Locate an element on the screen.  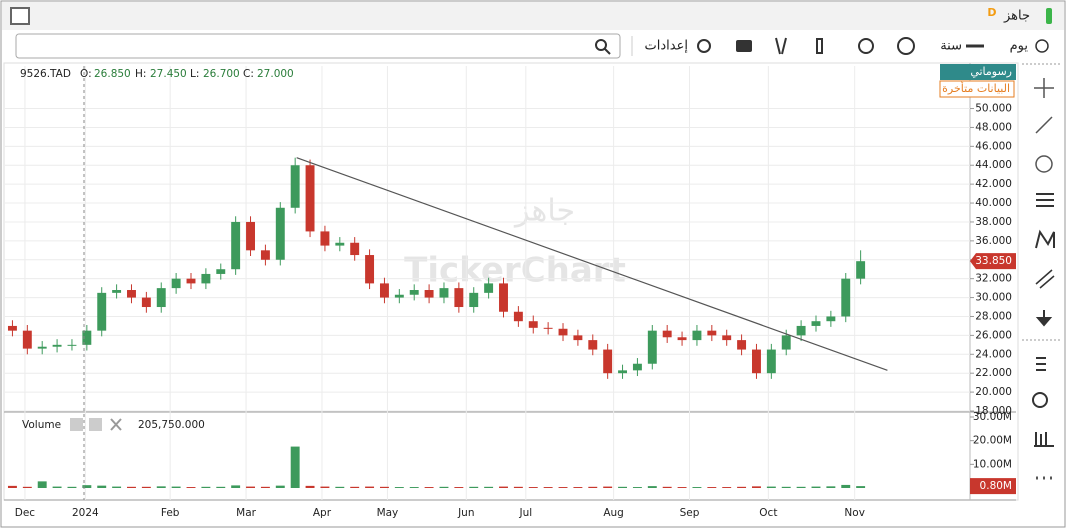
y-tick-label: 26.000 is located at coordinates (993, 335).